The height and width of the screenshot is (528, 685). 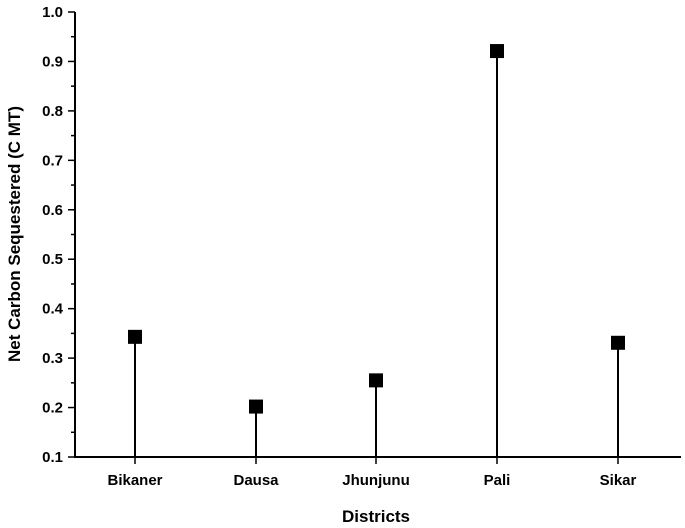 What do you see at coordinates (618, 480) in the screenshot?
I see `x-tick-label-sikar: Sikar` at bounding box center [618, 480].